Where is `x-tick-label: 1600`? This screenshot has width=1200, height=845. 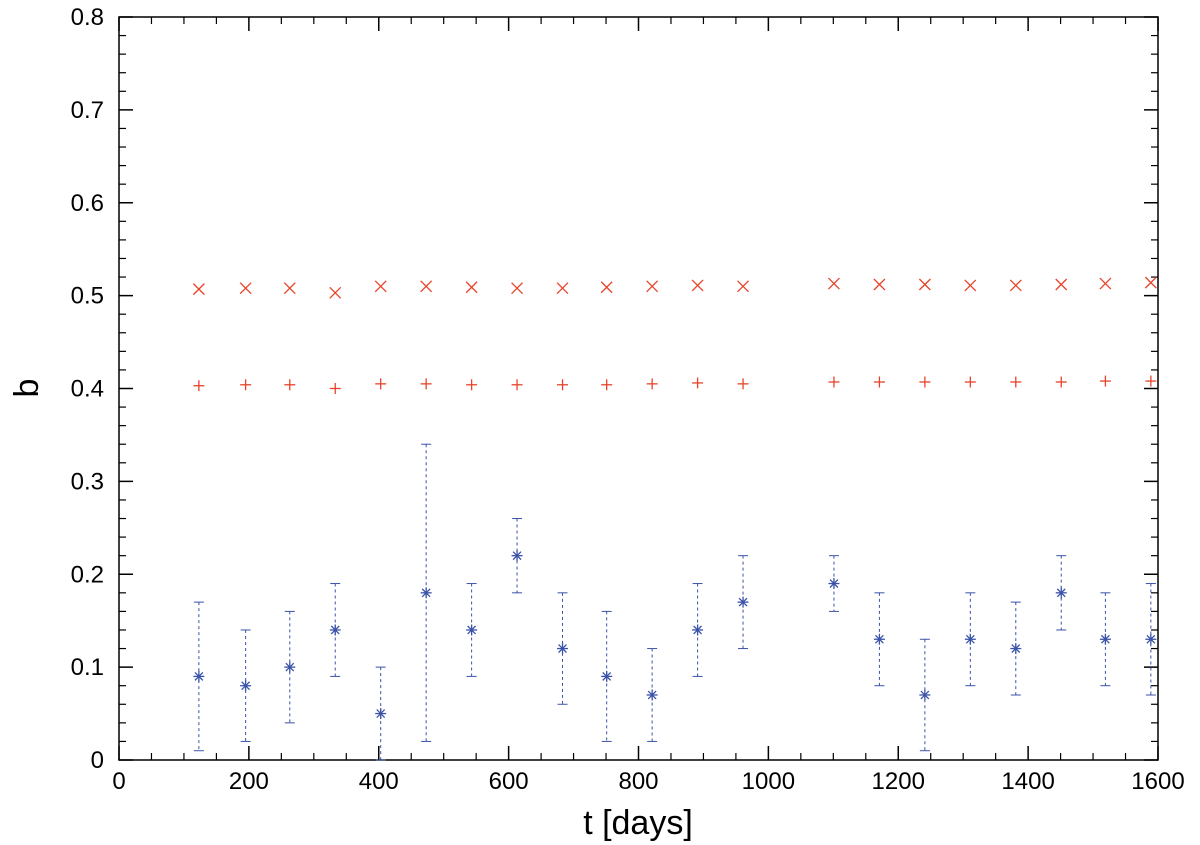
x-tick-label: 1600 is located at coordinates (1157, 781).